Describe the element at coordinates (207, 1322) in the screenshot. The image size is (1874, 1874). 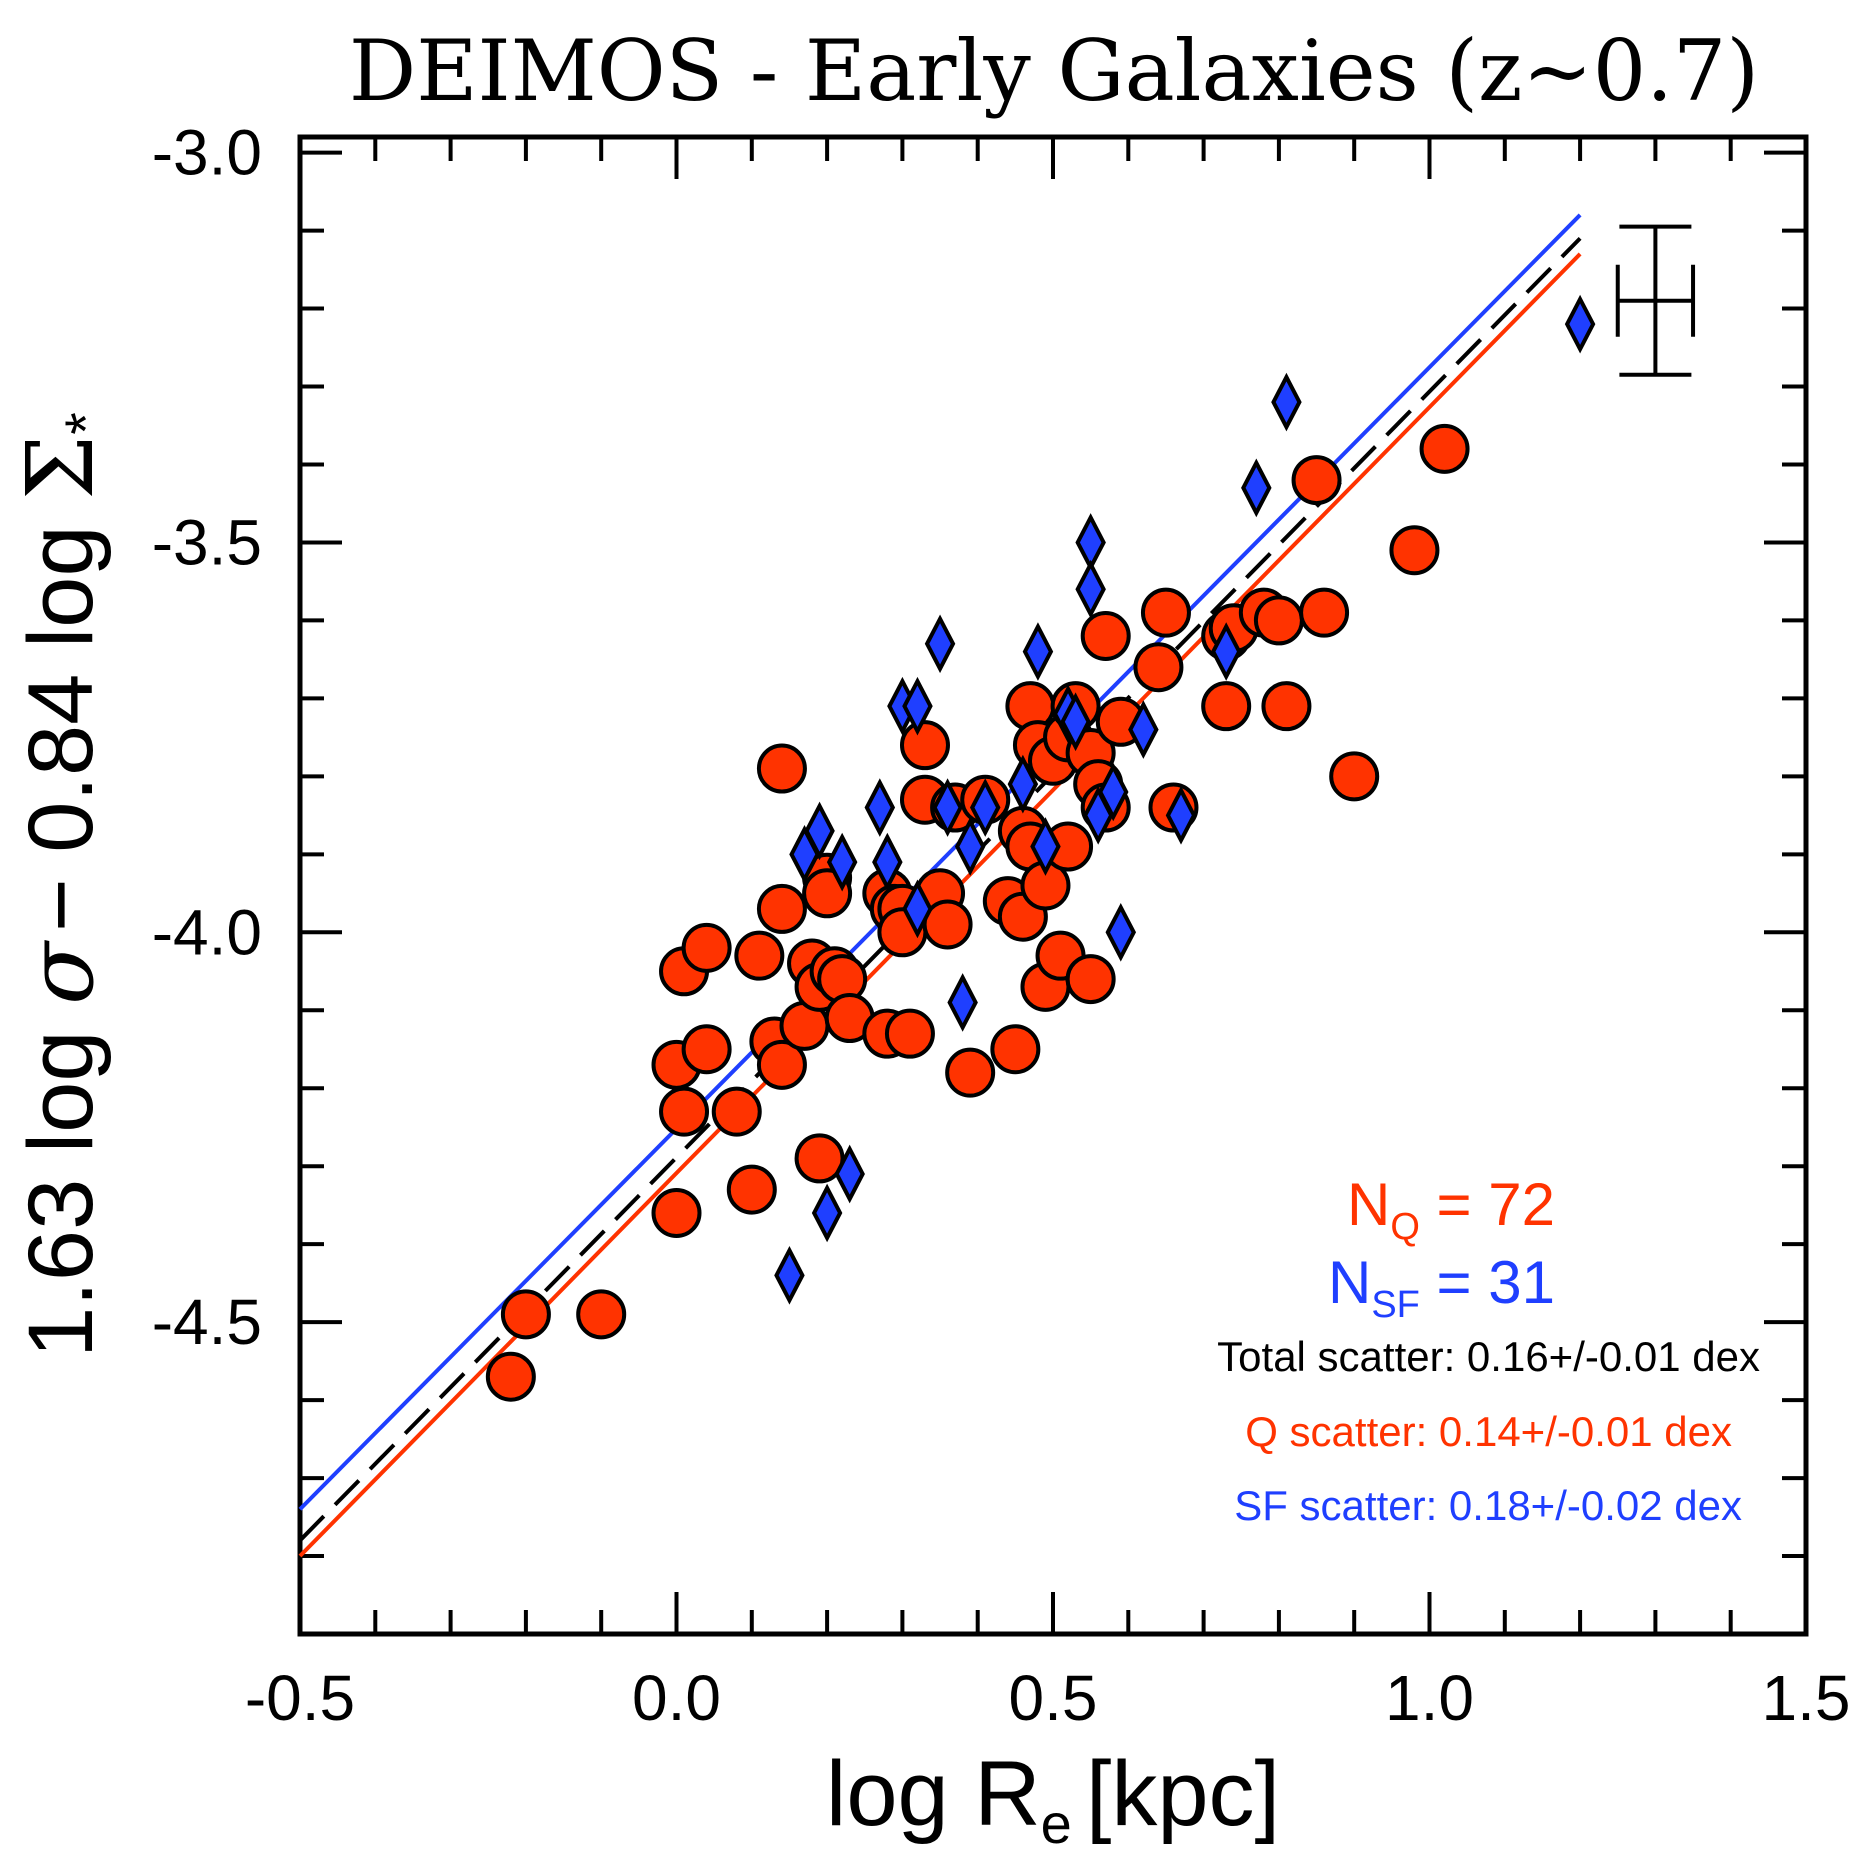
I see `y-tick-label: -4.5` at that location.